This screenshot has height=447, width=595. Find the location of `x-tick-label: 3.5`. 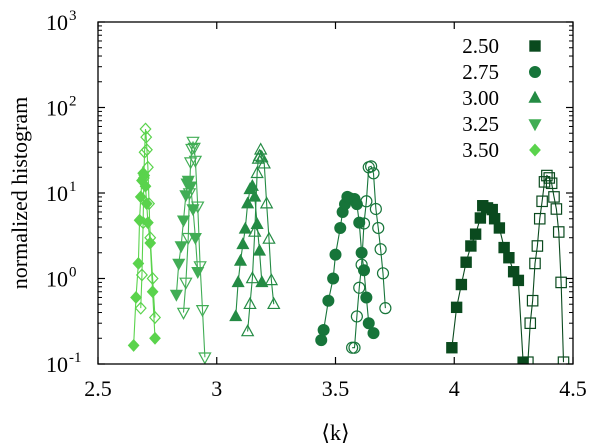

x-tick-label: 3.5 is located at coordinates (336, 388).